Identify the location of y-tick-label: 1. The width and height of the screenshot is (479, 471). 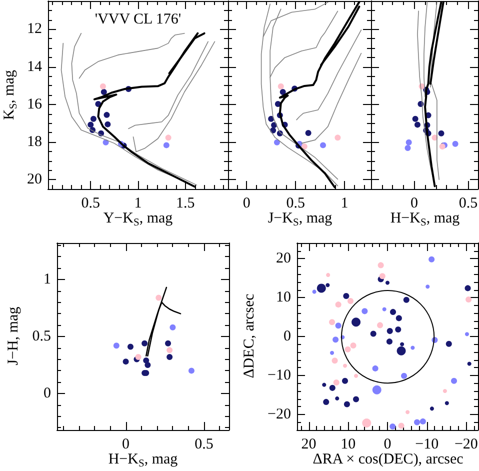
(47, 279).